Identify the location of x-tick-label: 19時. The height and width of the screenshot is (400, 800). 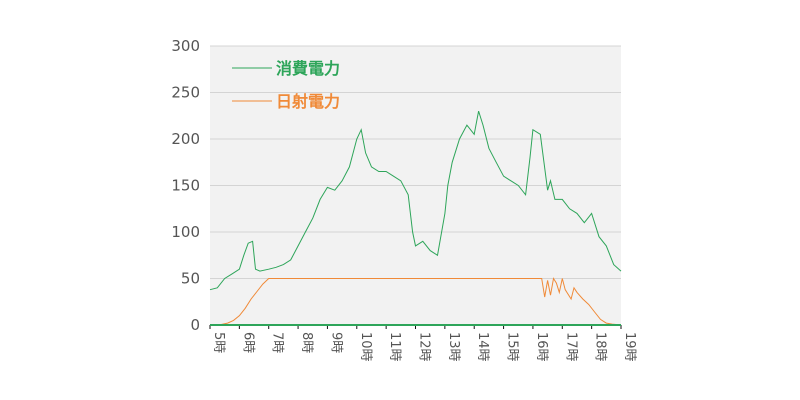
(629, 347).